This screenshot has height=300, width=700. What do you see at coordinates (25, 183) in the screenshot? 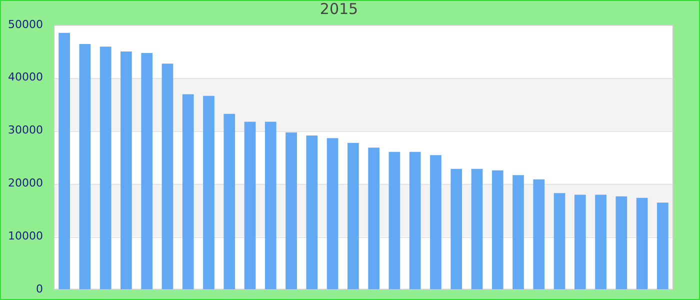
I see `y-tick-label: 20000` at bounding box center [25, 183].